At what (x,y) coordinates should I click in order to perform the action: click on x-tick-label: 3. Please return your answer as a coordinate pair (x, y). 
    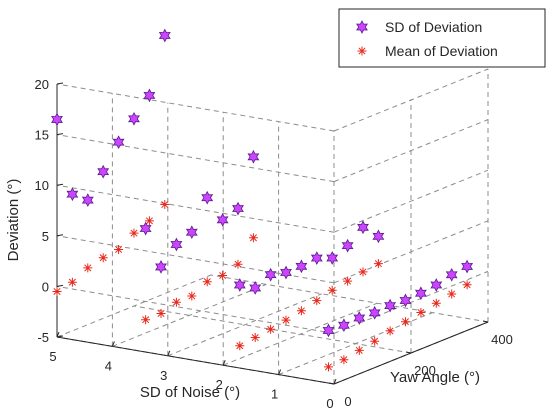
    Looking at the image, I should click on (163, 375).